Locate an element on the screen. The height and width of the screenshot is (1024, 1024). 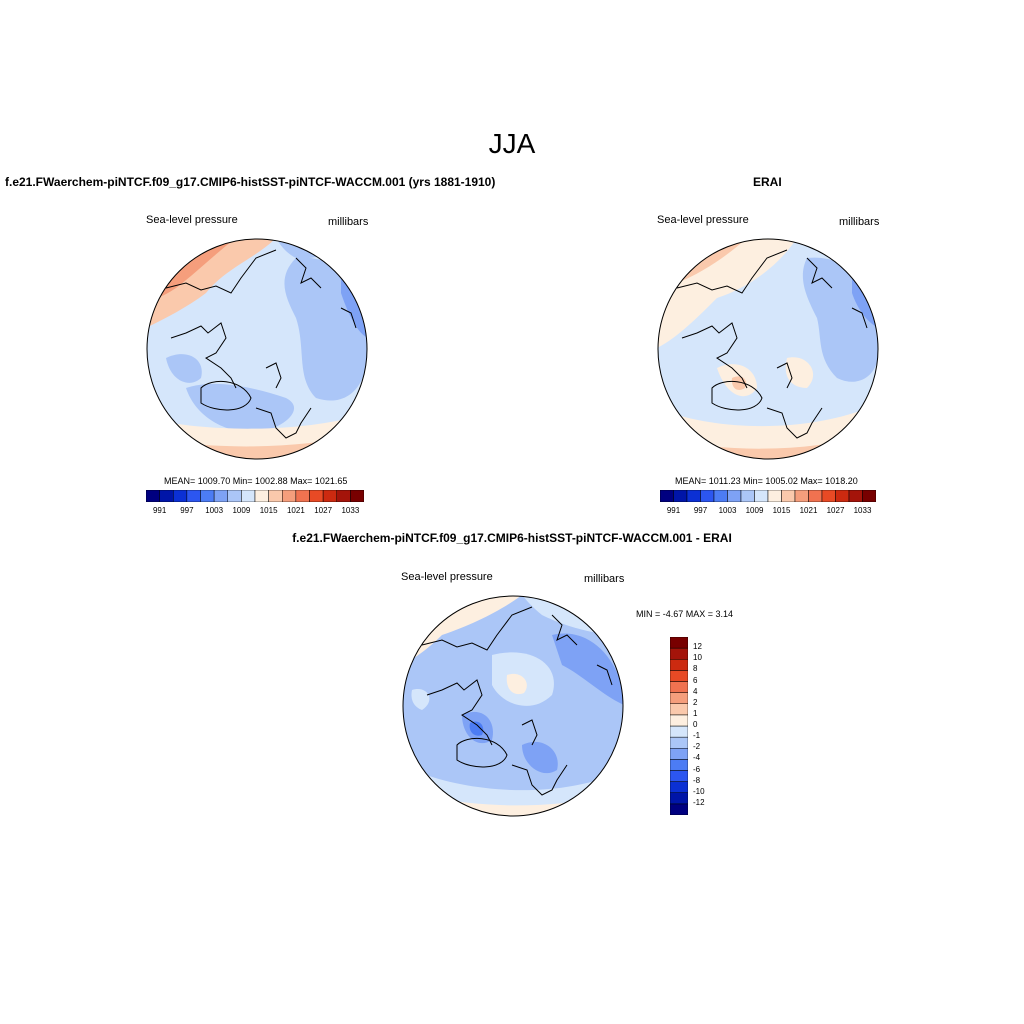
obs-units-label: millibars is located at coordinates (859, 222).